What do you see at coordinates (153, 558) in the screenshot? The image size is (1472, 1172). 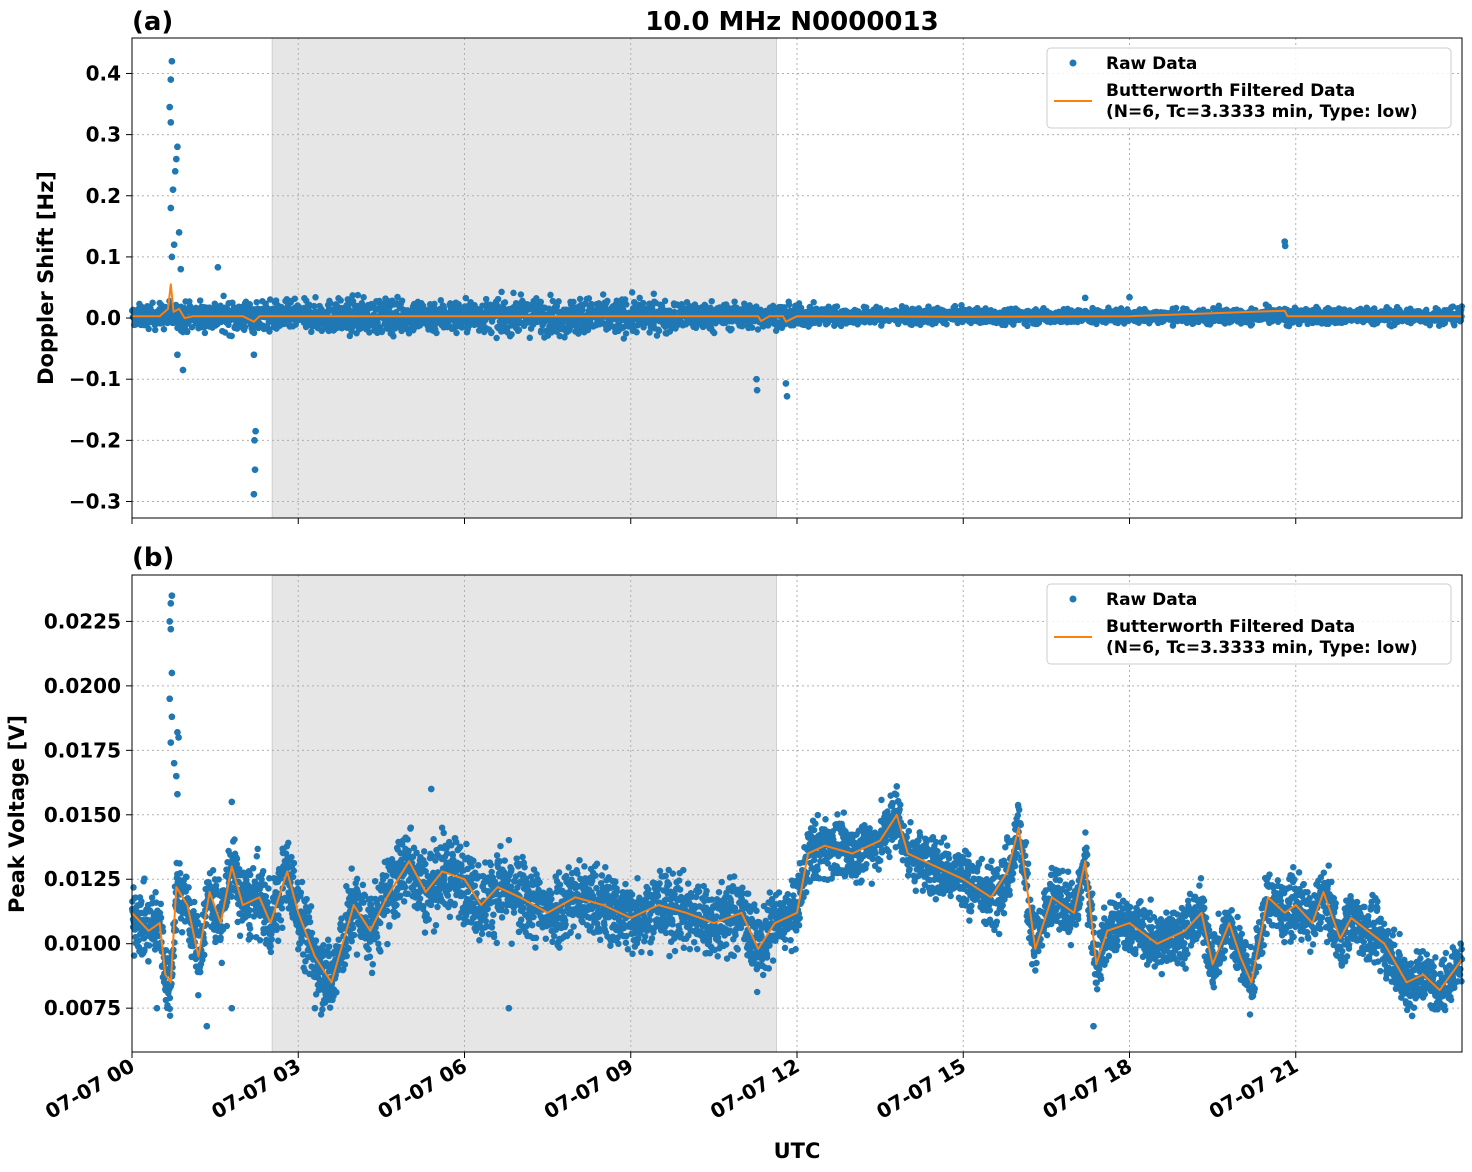 I see `panel-b-label: (b)` at bounding box center [153, 558].